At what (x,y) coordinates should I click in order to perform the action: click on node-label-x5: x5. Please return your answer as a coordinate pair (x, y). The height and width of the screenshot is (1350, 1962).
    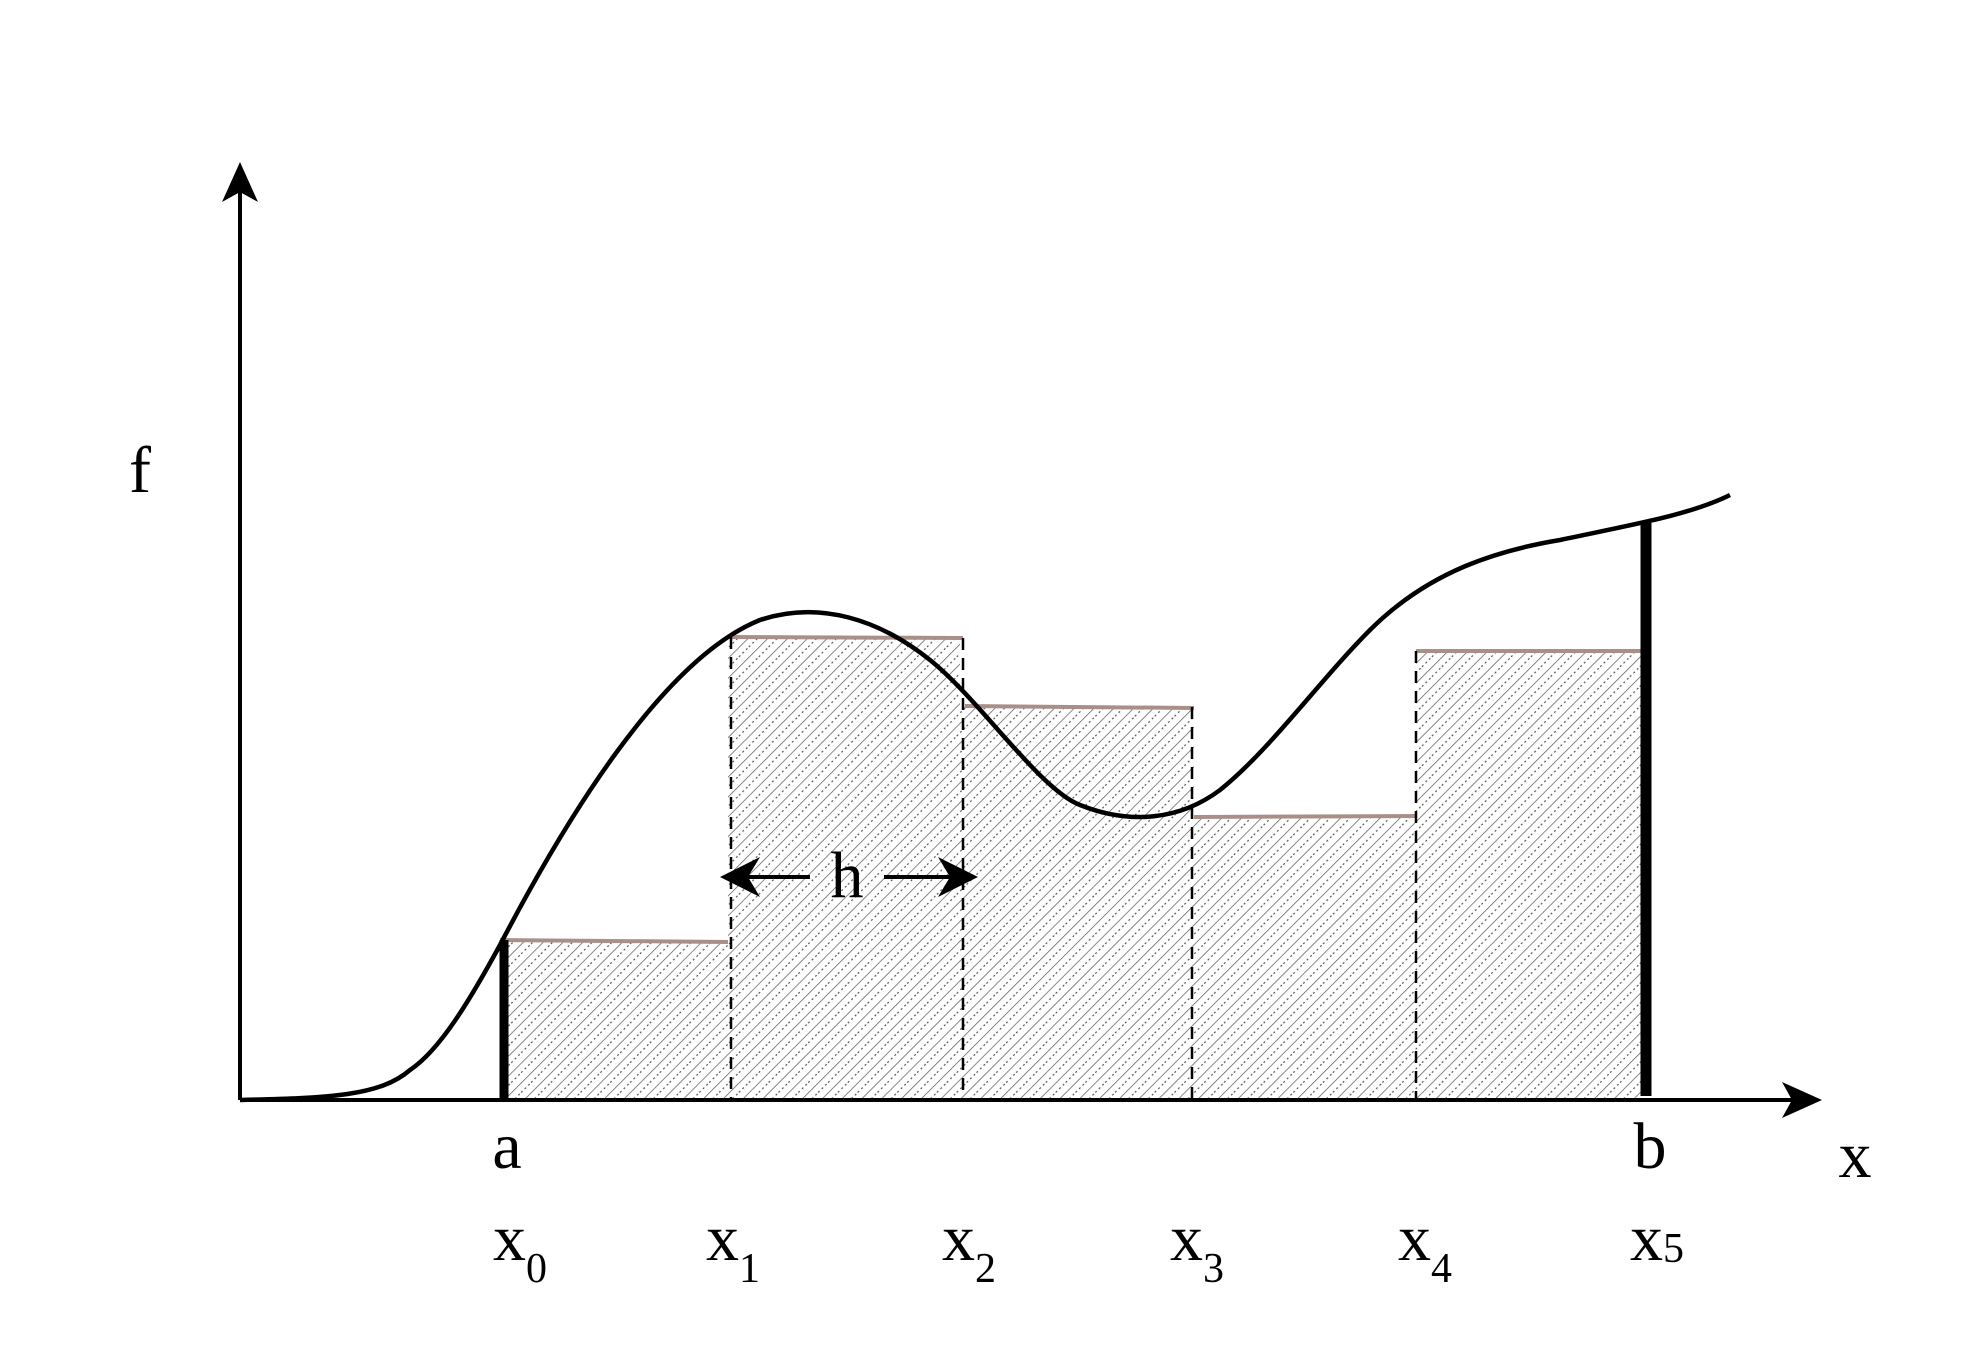
    Looking at the image, I should click on (1657, 1238).